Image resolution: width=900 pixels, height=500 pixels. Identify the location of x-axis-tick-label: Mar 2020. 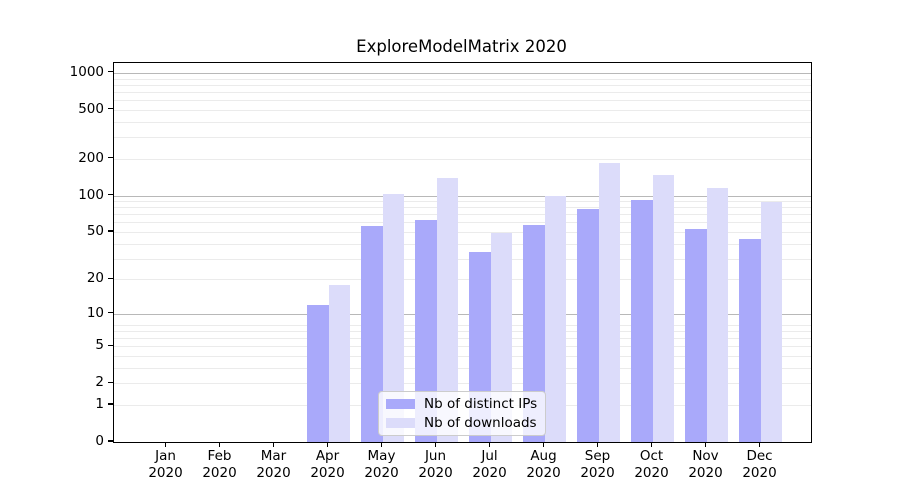
(273, 464).